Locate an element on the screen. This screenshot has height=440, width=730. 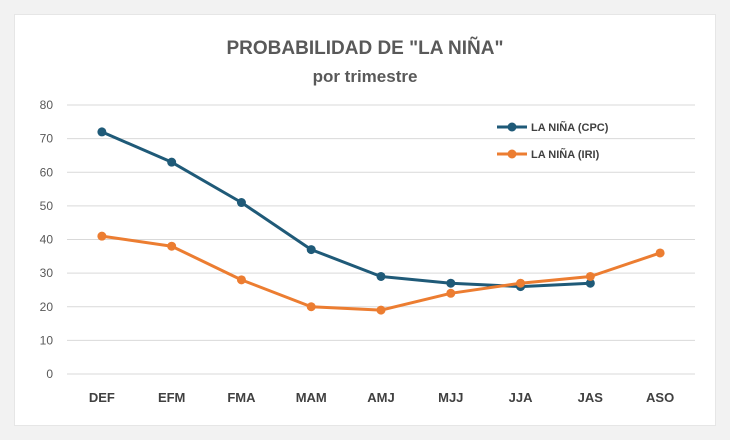
y-tick-label: 40 is located at coordinates (47, 240).